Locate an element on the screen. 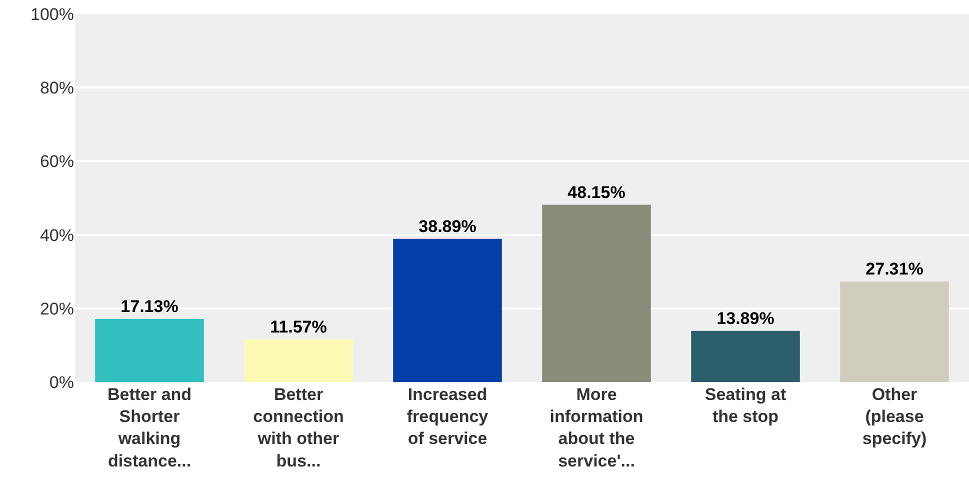  data-label: 17.13% is located at coordinates (149, 306).